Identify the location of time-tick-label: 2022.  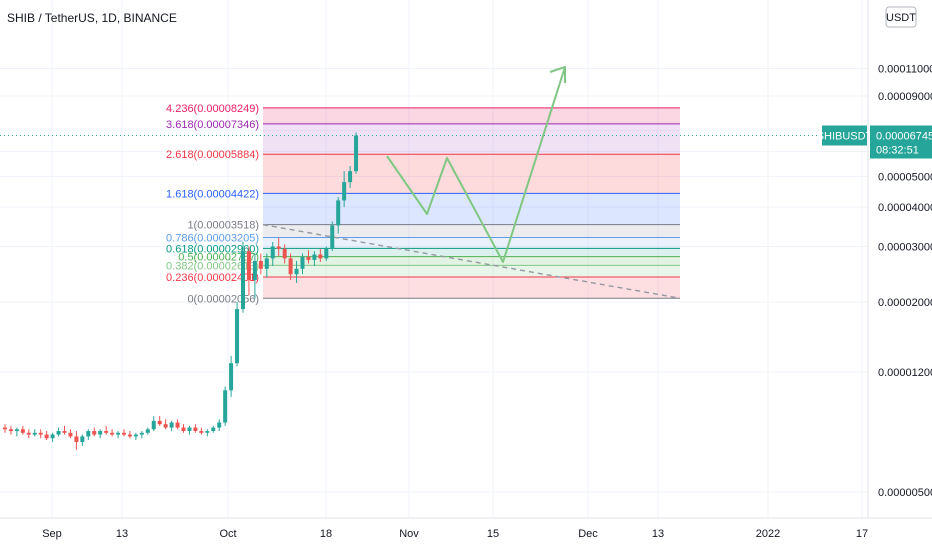
(768, 534).